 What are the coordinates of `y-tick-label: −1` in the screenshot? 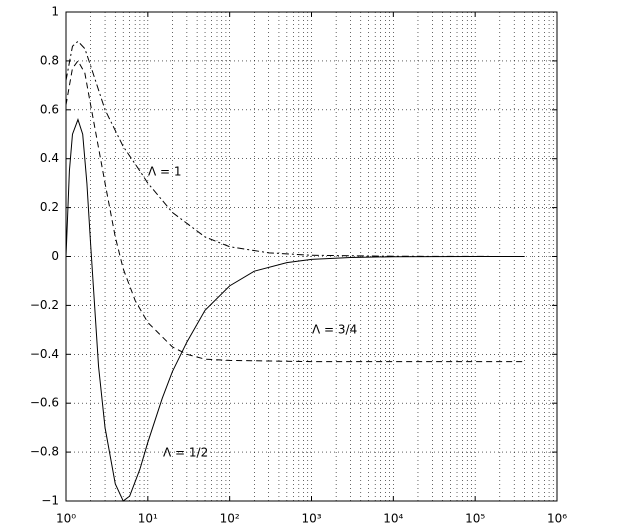 It's located at (50, 501).